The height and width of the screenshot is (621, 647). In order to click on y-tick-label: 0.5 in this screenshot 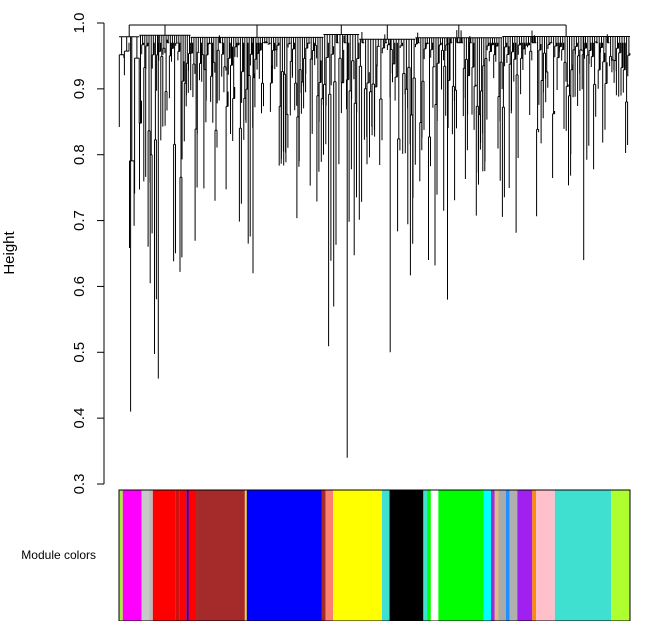, I will do `click(79, 352)`.